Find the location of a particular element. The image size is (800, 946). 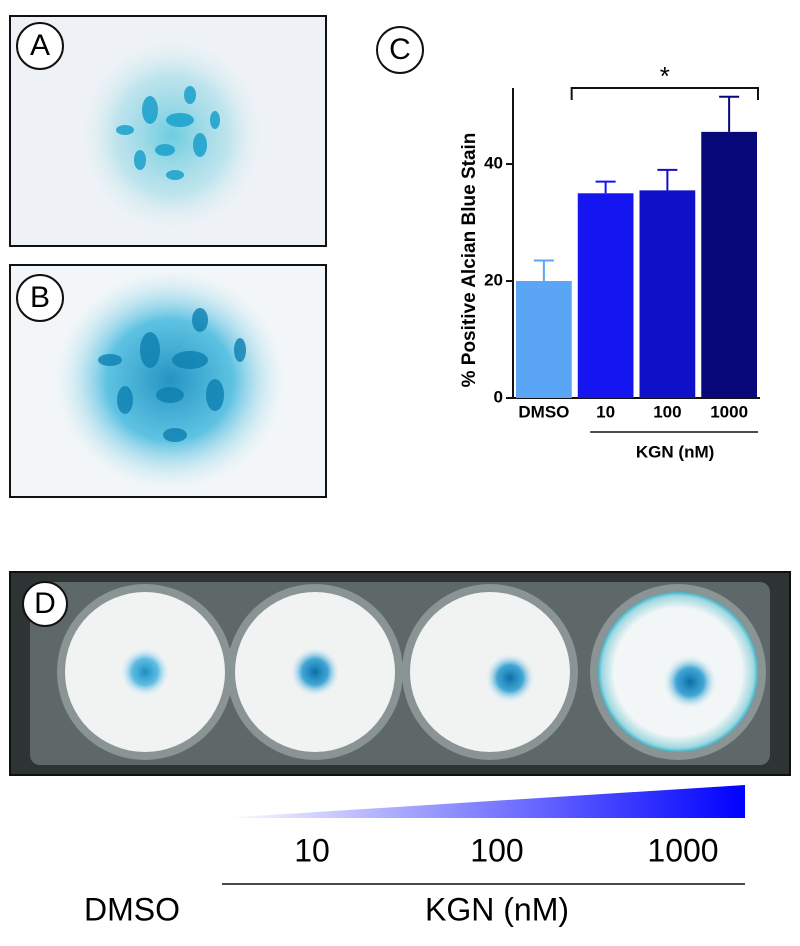

x-tick-label: 10 is located at coordinates (605, 411).